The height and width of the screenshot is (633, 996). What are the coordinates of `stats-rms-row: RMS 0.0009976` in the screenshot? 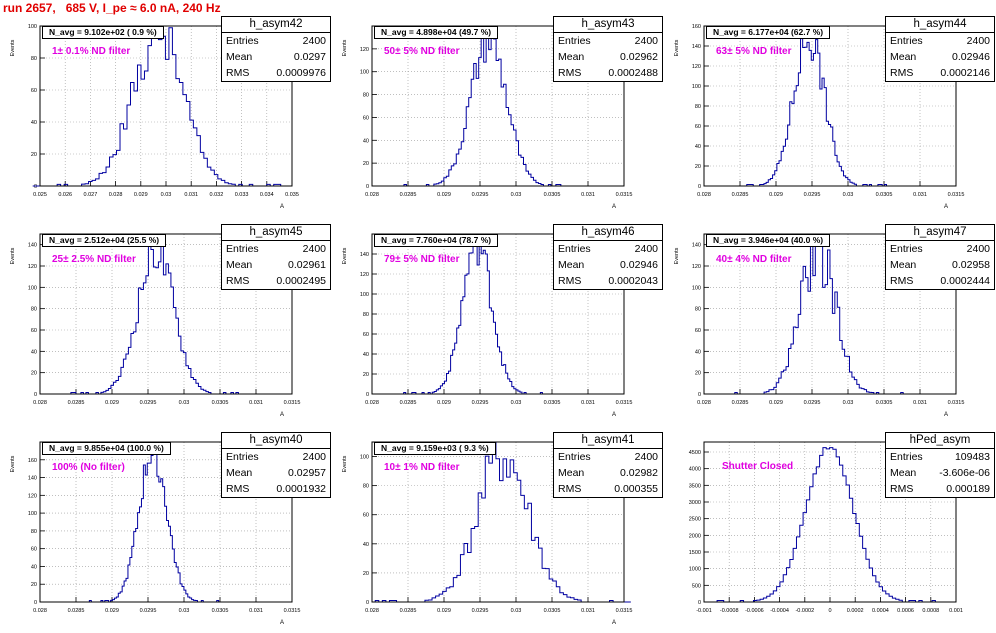 It's located at (276, 73).